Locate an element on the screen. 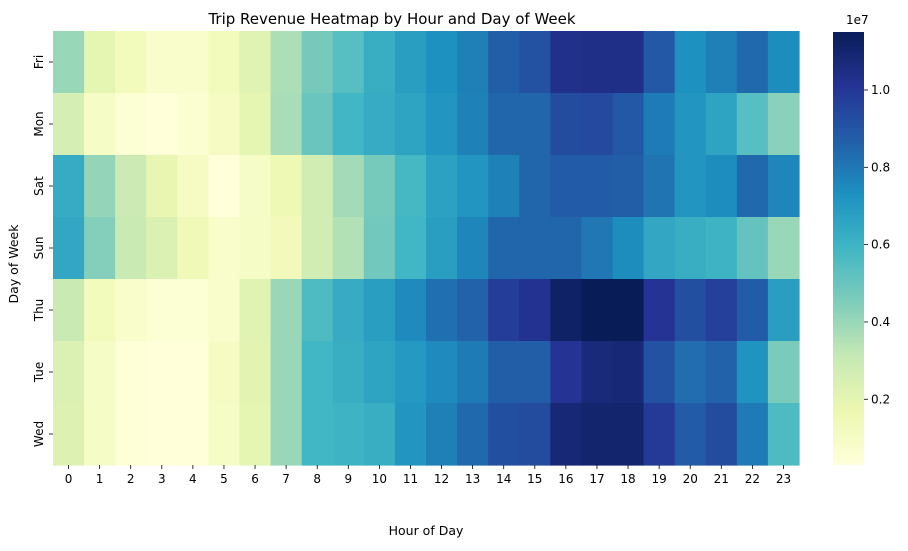 Image resolution: width=908 pixels, height=551 pixels. y-tick-label: Mon is located at coordinates (39, 123).